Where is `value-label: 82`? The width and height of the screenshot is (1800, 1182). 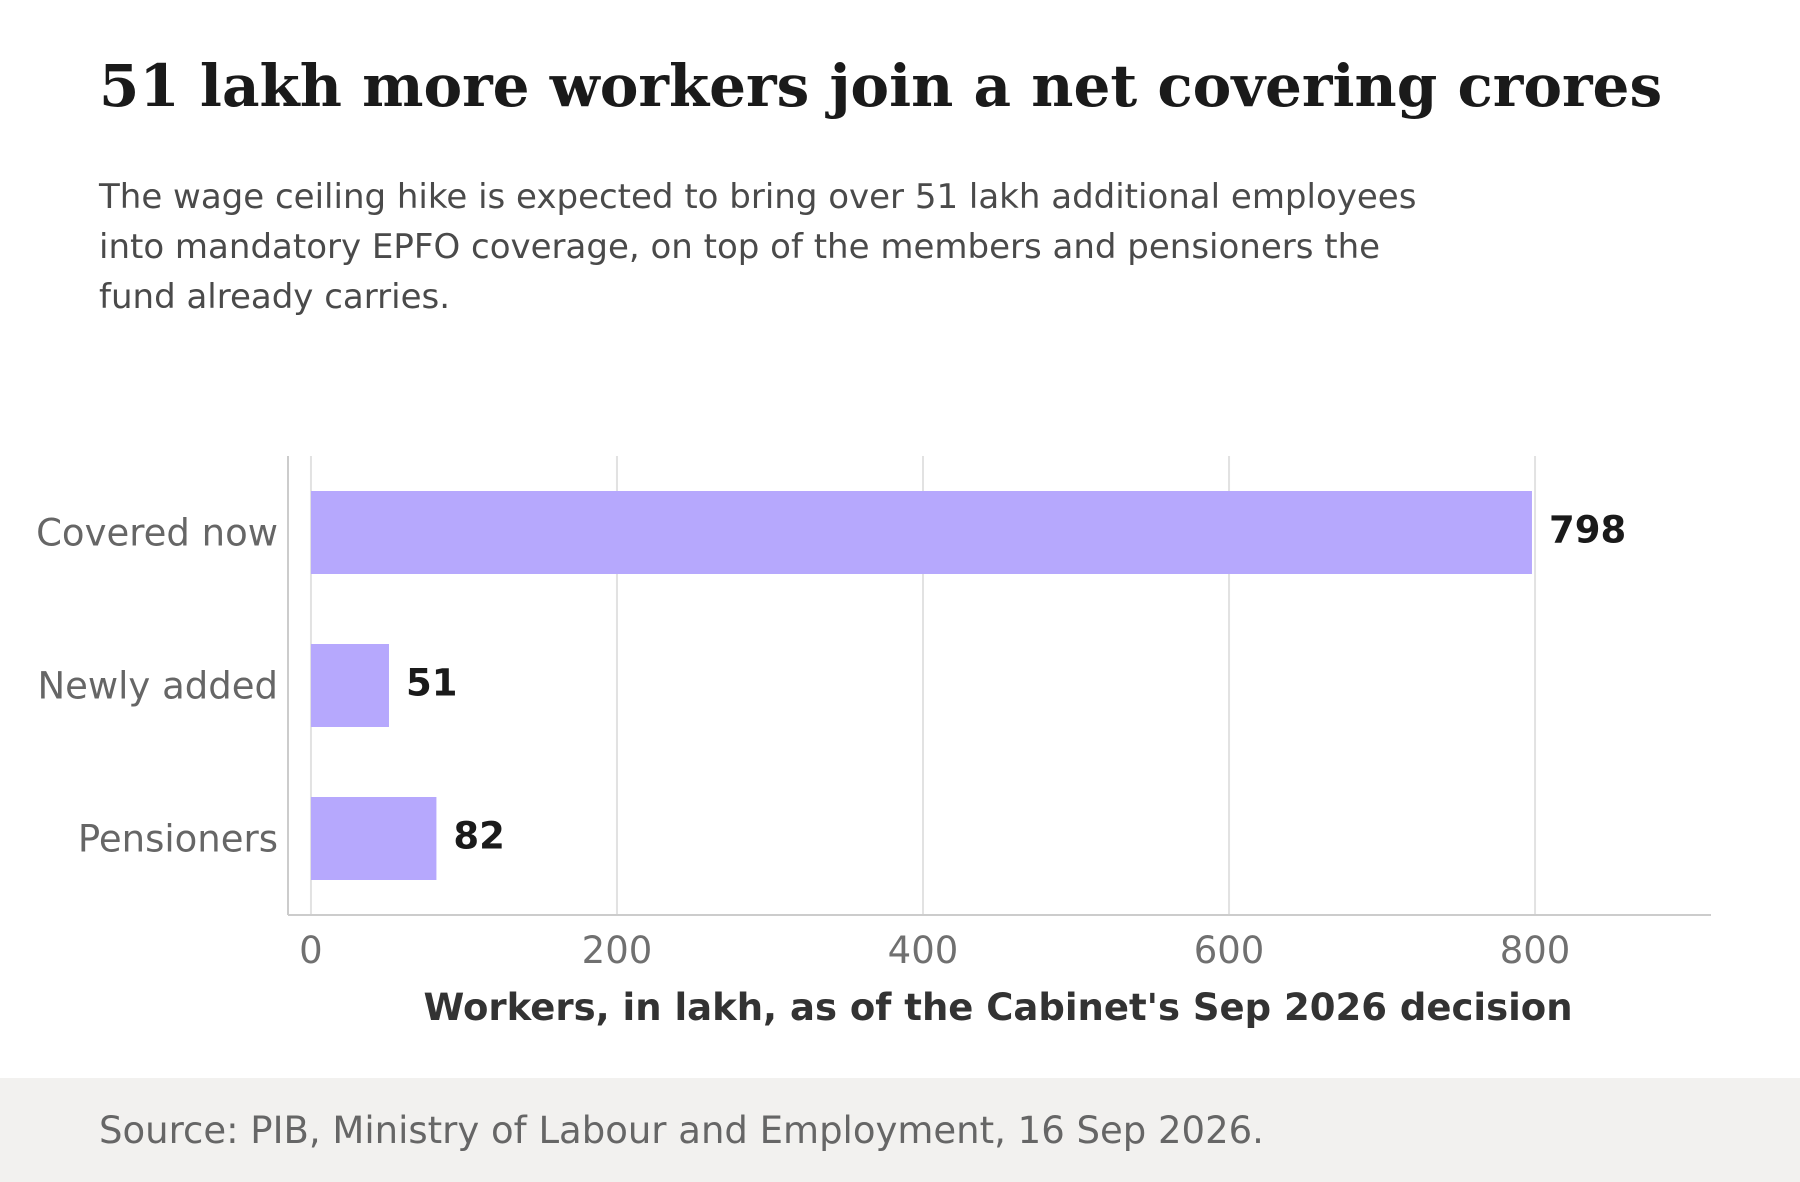
value-label: 82 is located at coordinates (479, 836).